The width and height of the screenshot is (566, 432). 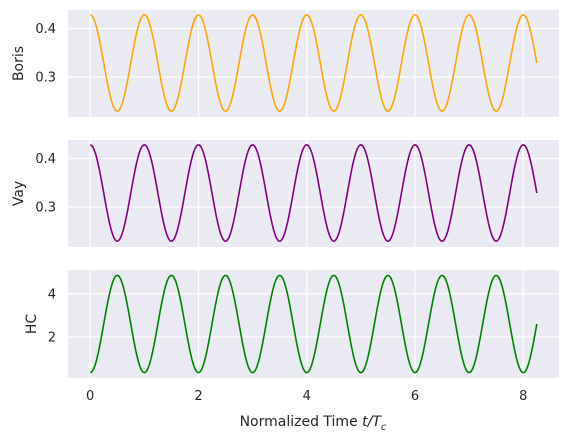 What do you see at coordinates (384, 427) in the screenshot?
I see `xlabel-math-sub: c` at bounding box center [384, 427].